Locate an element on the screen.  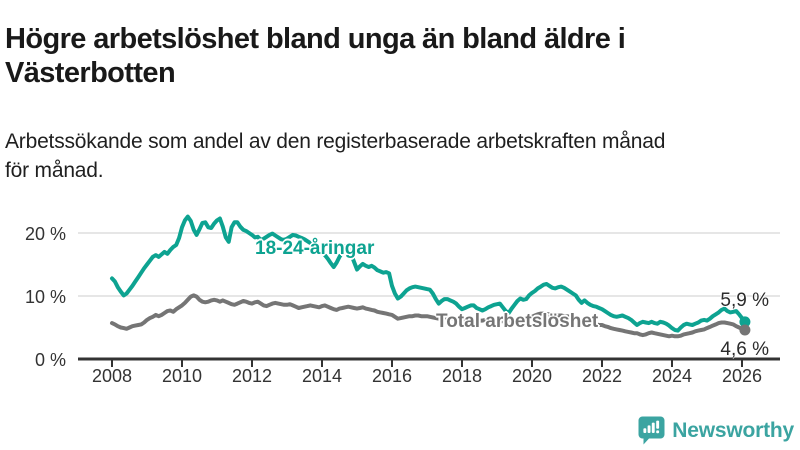
x-tick-label: 2012 is located at coordinates (252, 376).